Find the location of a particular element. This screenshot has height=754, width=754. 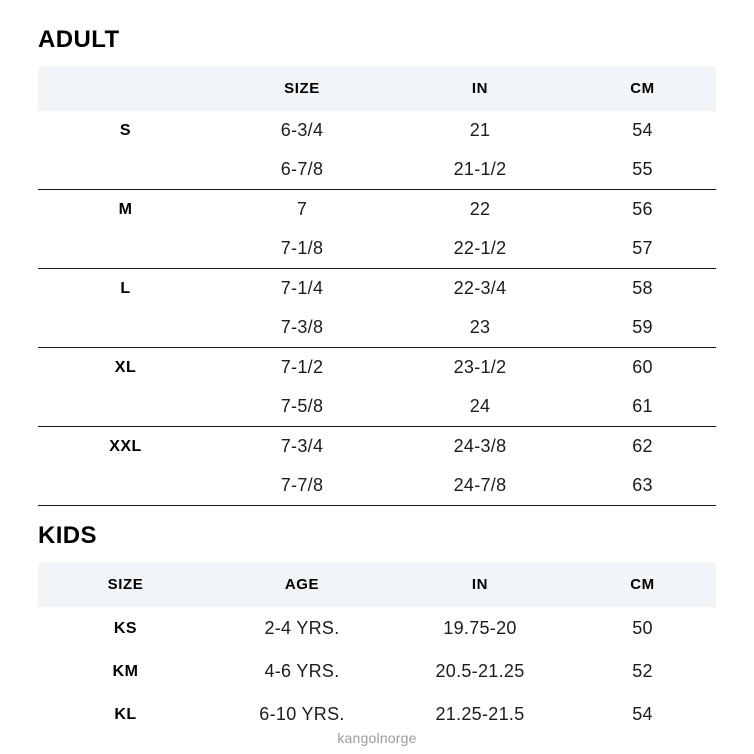

kids-section-heading: KIDS is located at coordinates (67, 535).